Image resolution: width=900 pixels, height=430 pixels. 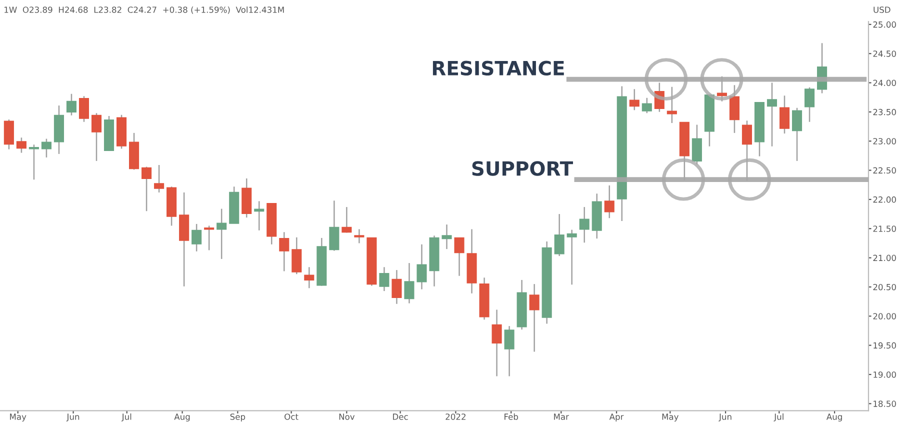 I want to click on y-tick-label: 20.00, so click(x=884, y=316).